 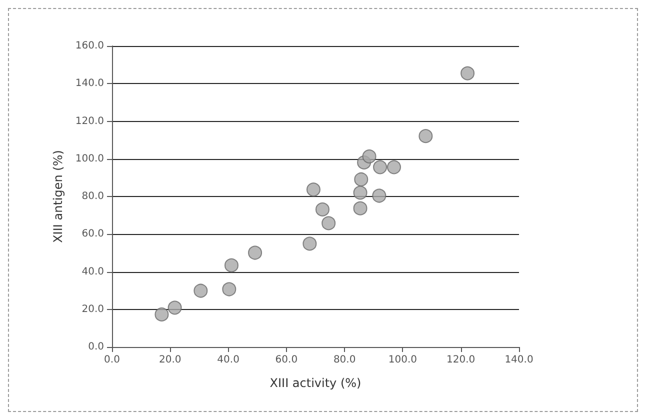 What do you see at coordinates (112, 360) in the screenshot?
I see `x-tick-label: 0.0` at bounding box center [112, 360].